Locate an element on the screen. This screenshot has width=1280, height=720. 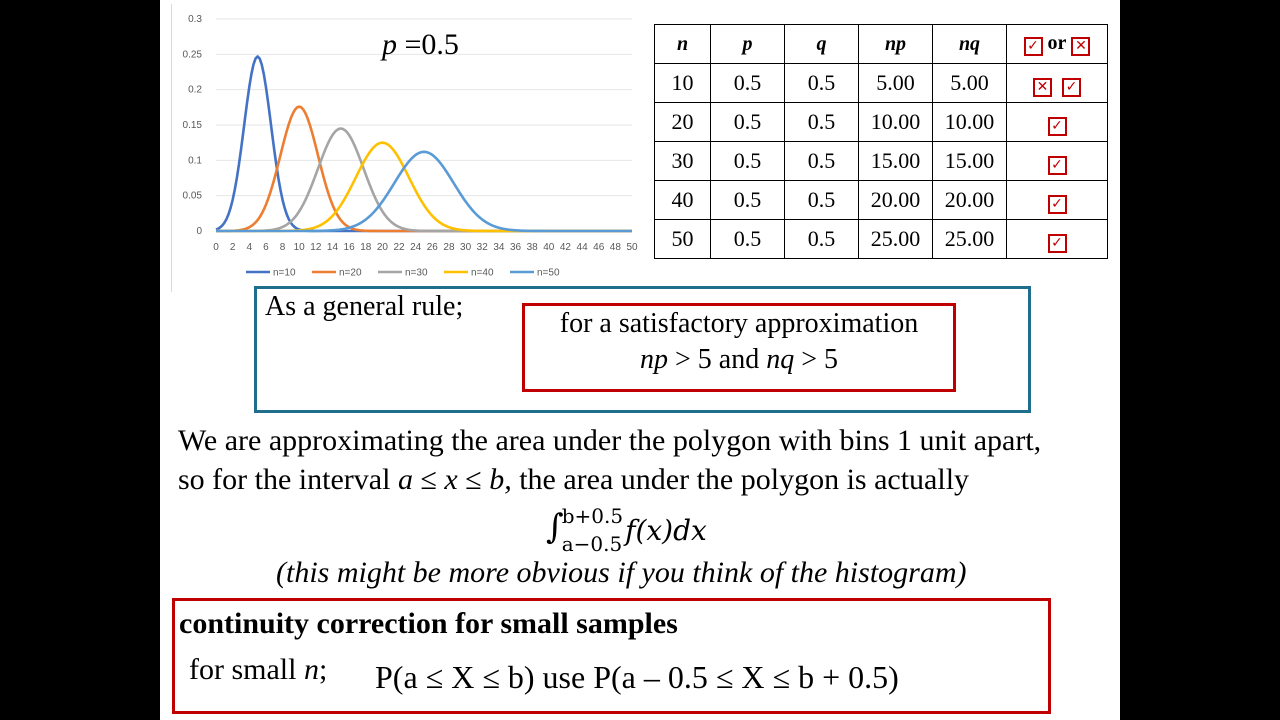
general-rule-heading: As a general rule; is located at coordinates (364, 306).